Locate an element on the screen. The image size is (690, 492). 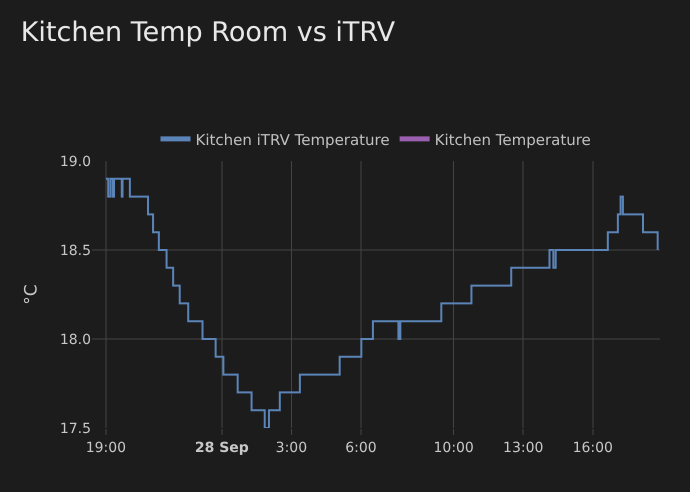
y-axis-title: °C is located at coordinates (31, 294).